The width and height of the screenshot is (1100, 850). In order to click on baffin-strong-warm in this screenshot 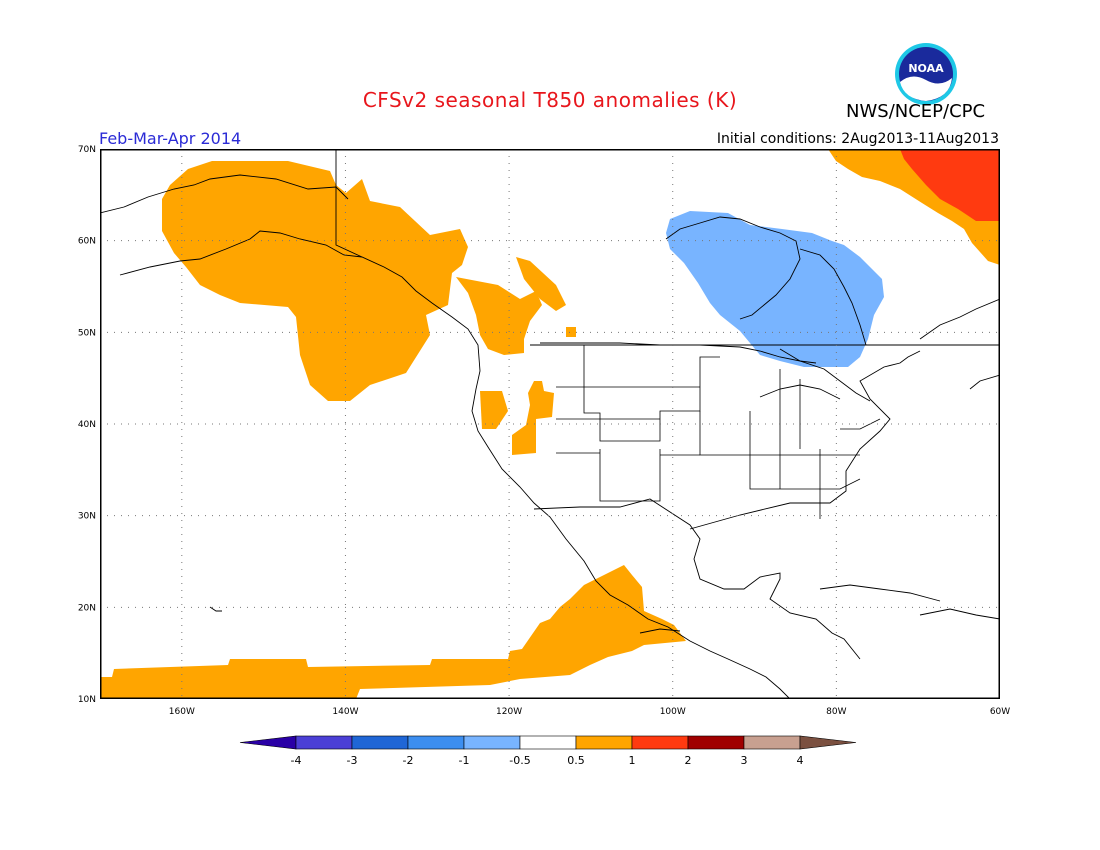, I will do `click(950, 185)`.